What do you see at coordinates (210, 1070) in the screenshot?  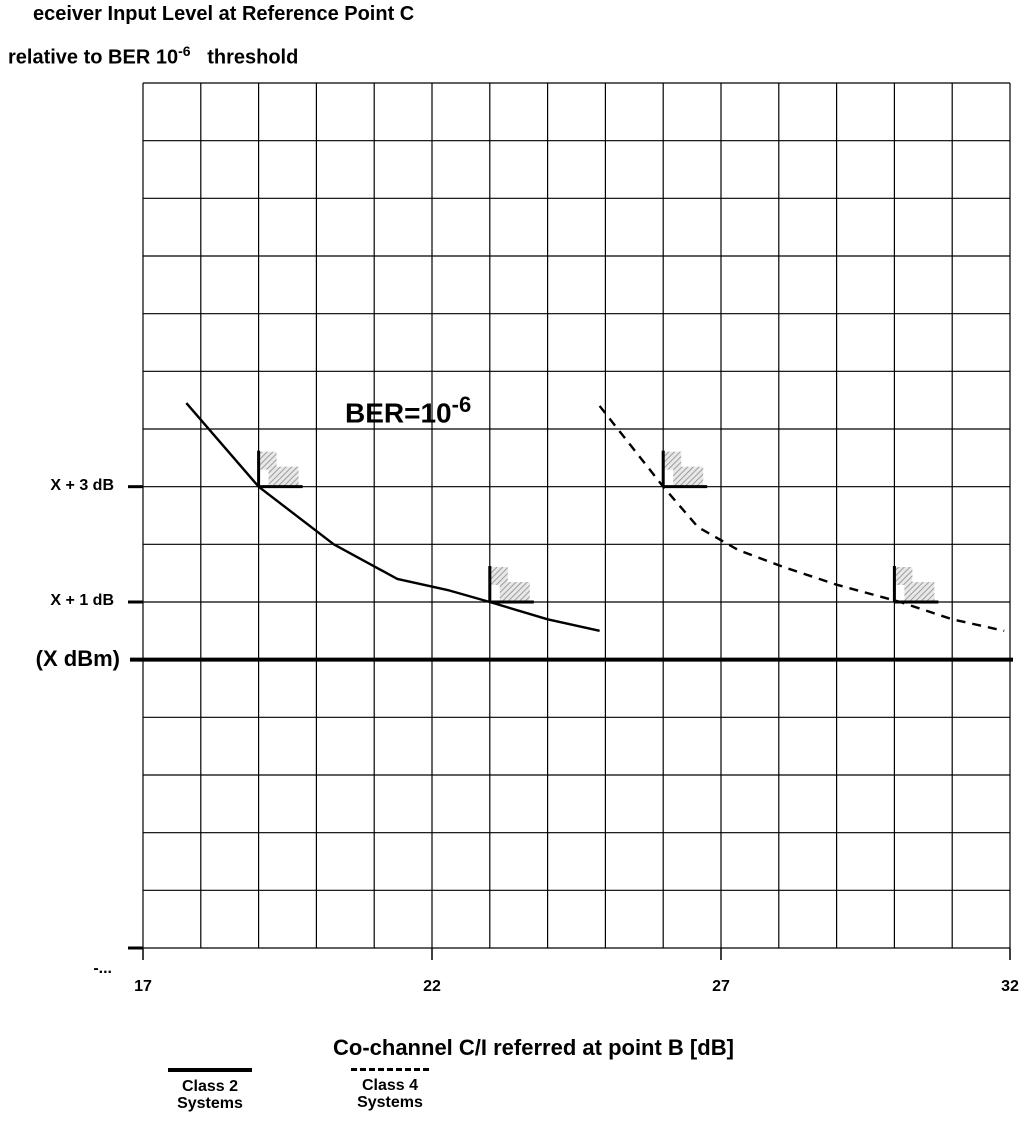 I see `legend-swatch-solid` at bounding box center [210, 1070].